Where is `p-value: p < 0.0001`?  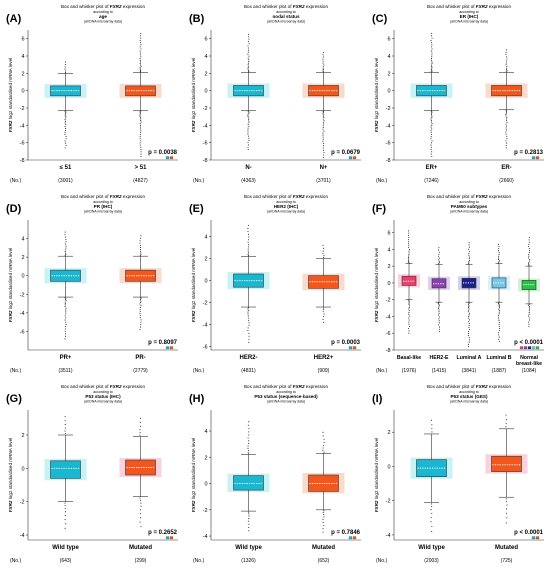
p-value: p < 0.0001 is located at coordinates (529, 343).